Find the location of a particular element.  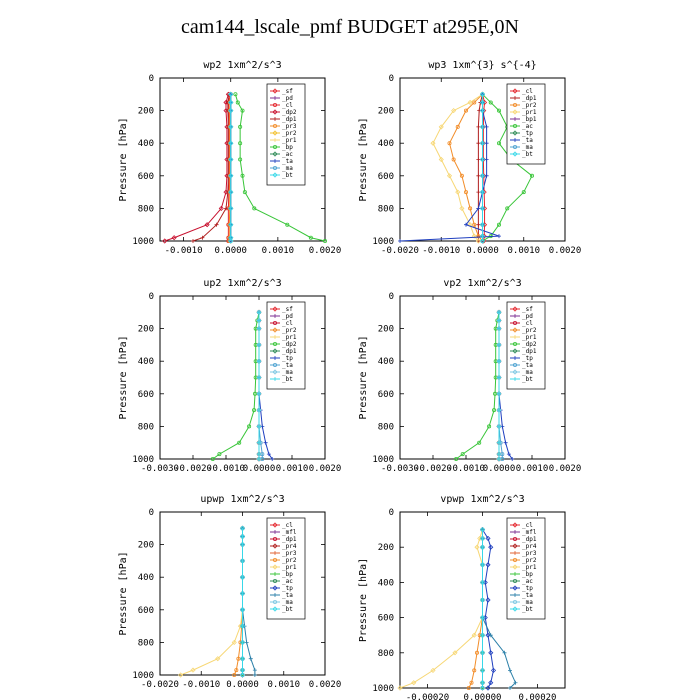

legend-label: _pr1 is located at coordinates (289, 140).